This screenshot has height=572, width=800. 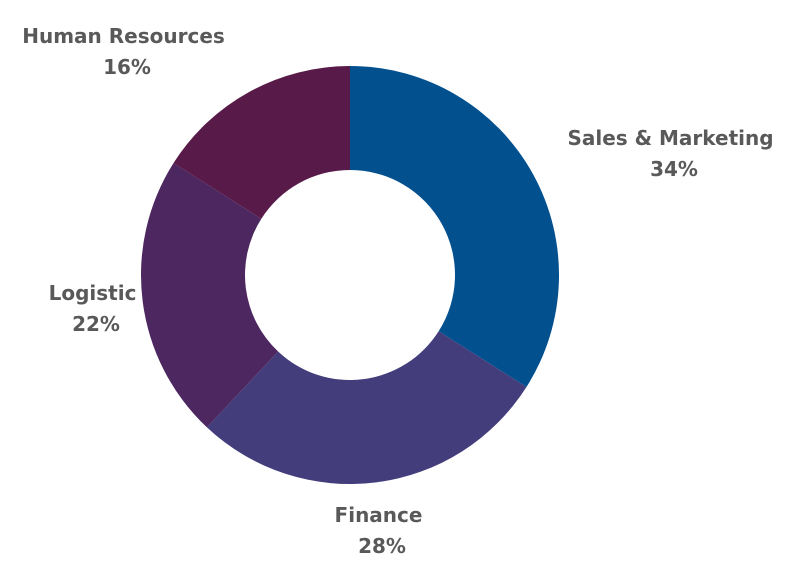 What do you see at coordinates (261, 142) in the screenshot?
I see `slice-human-resources` at bounding box center [261, 142].